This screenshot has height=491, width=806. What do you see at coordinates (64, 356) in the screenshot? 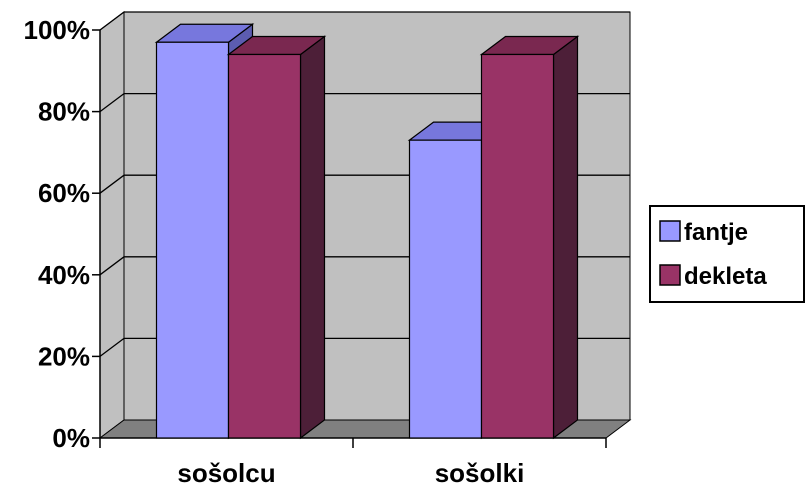
I see `y-tick-label: 20%` at bounding box center [64, 356].